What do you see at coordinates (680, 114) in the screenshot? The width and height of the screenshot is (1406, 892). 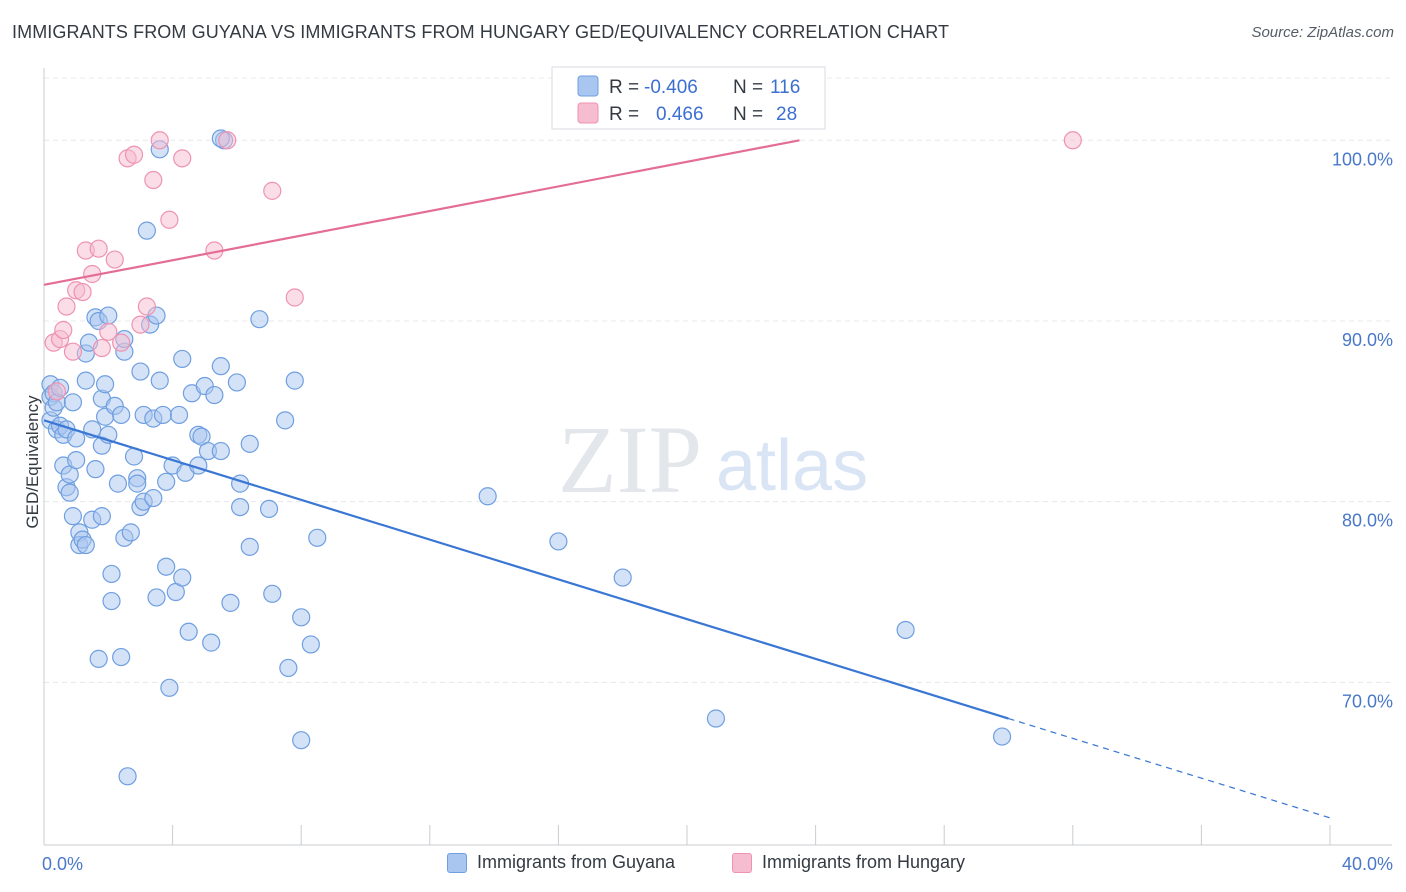 I see `legend-r-value-hungary: 0.466` at bounding box center [680, 114].